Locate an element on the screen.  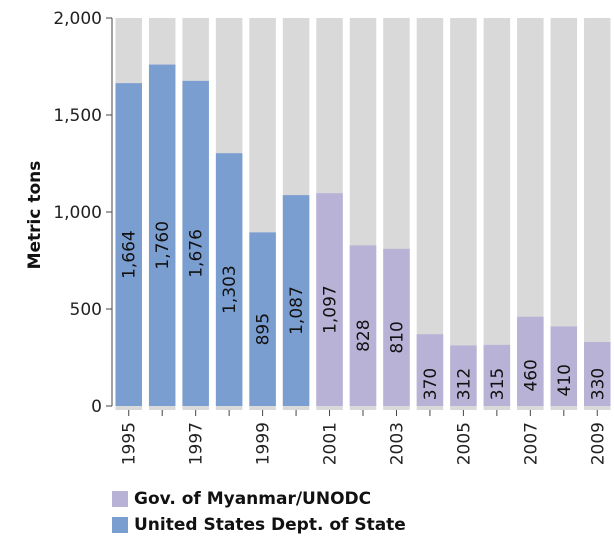
legend-label-gov: Gov. of Myanmar/UNODC is located at coordinates (253, 499).